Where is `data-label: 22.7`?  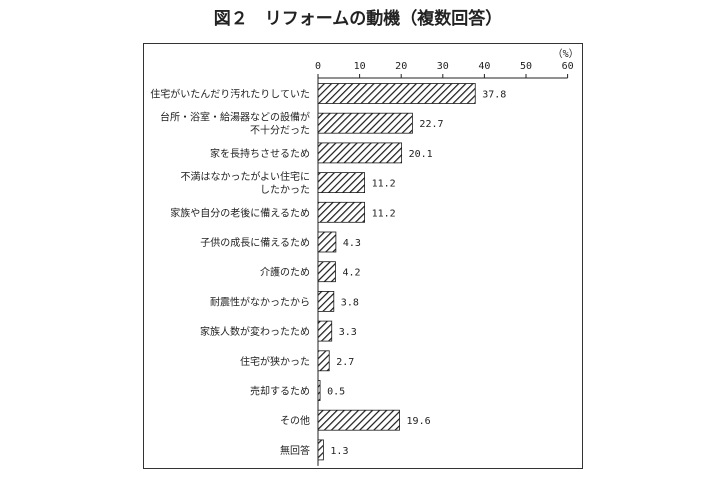 data-label: 22.7 is located at coordinates (431, 124).